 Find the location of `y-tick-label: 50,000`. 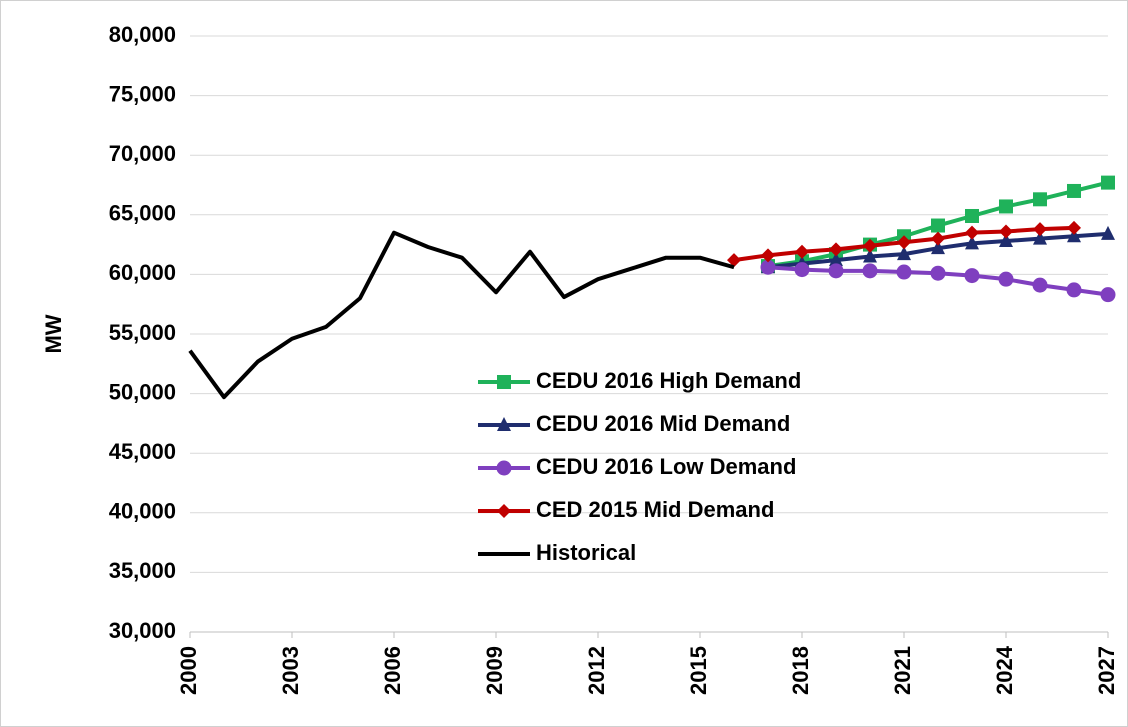

y-tick-label: 50,000 is located at coordinates (142, 391).